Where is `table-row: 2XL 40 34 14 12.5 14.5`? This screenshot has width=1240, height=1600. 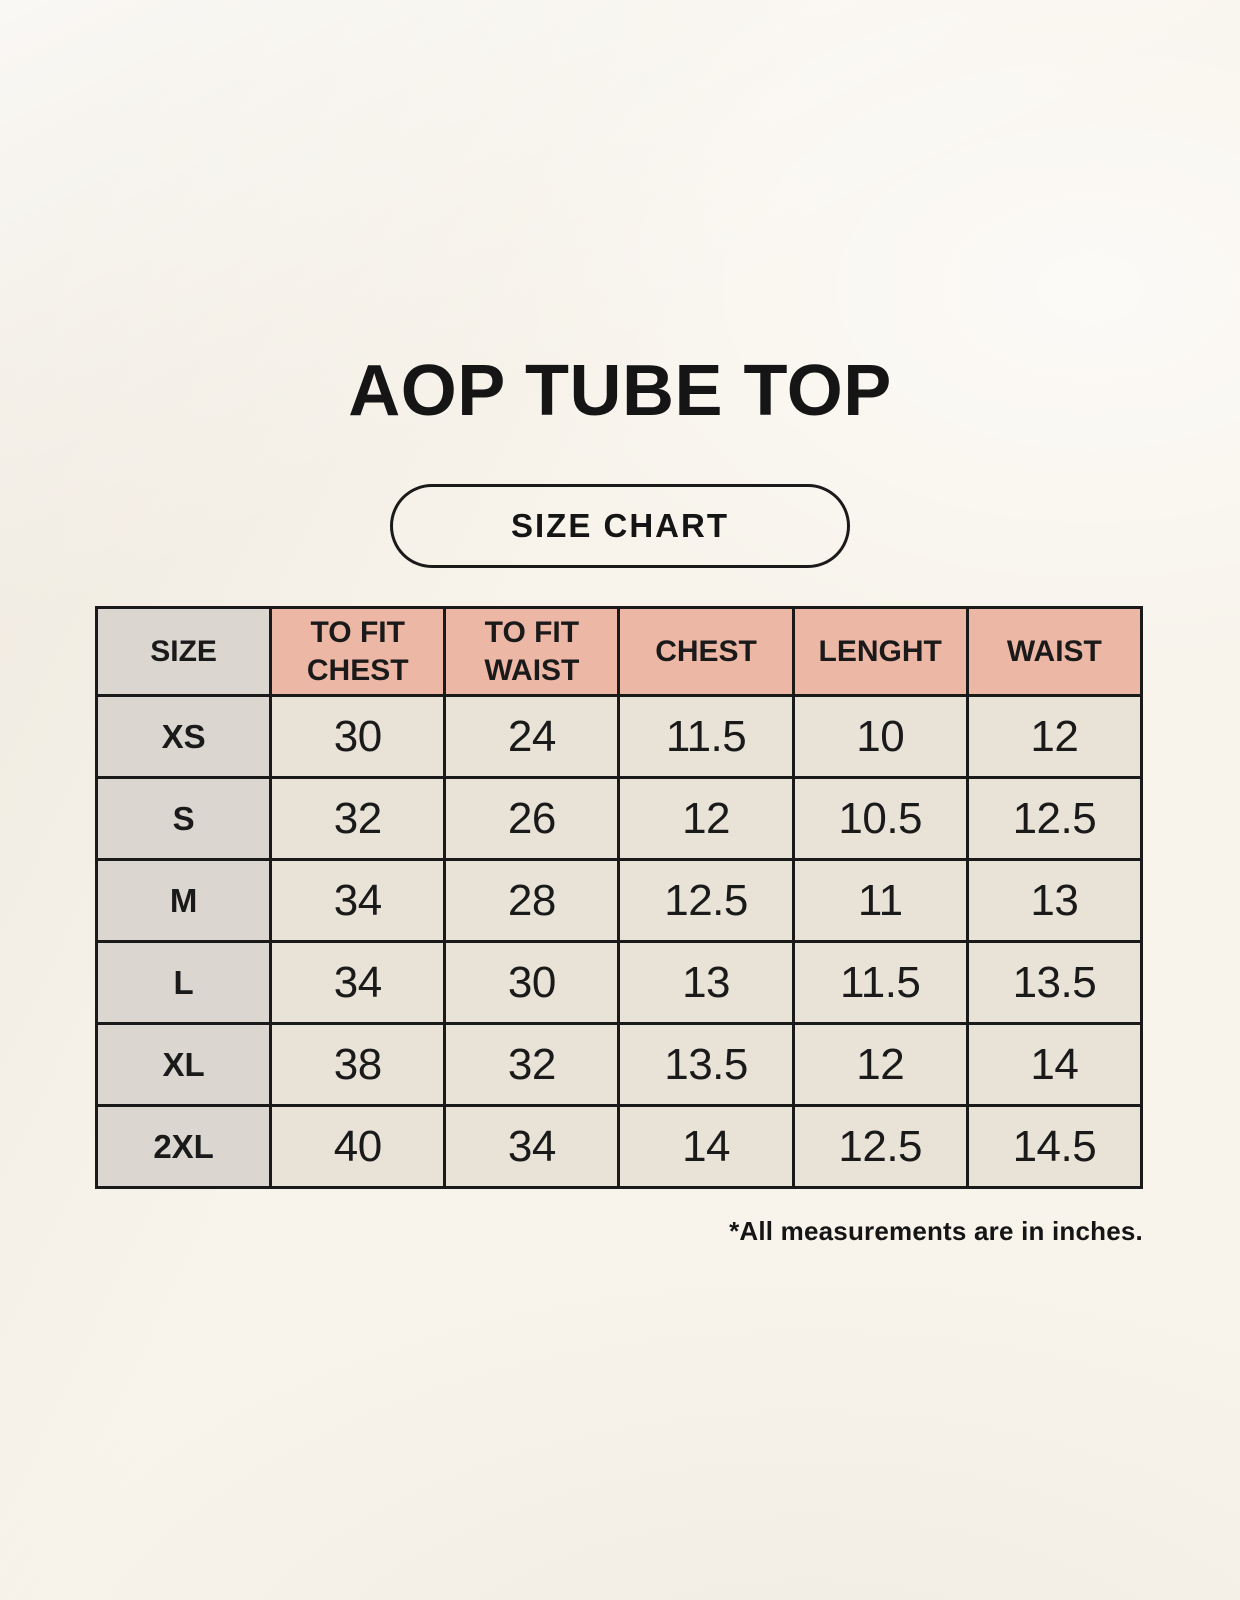 table-row: 2XL 40 34 14 12.5 14.5 is located at coordinates (619, 1146).